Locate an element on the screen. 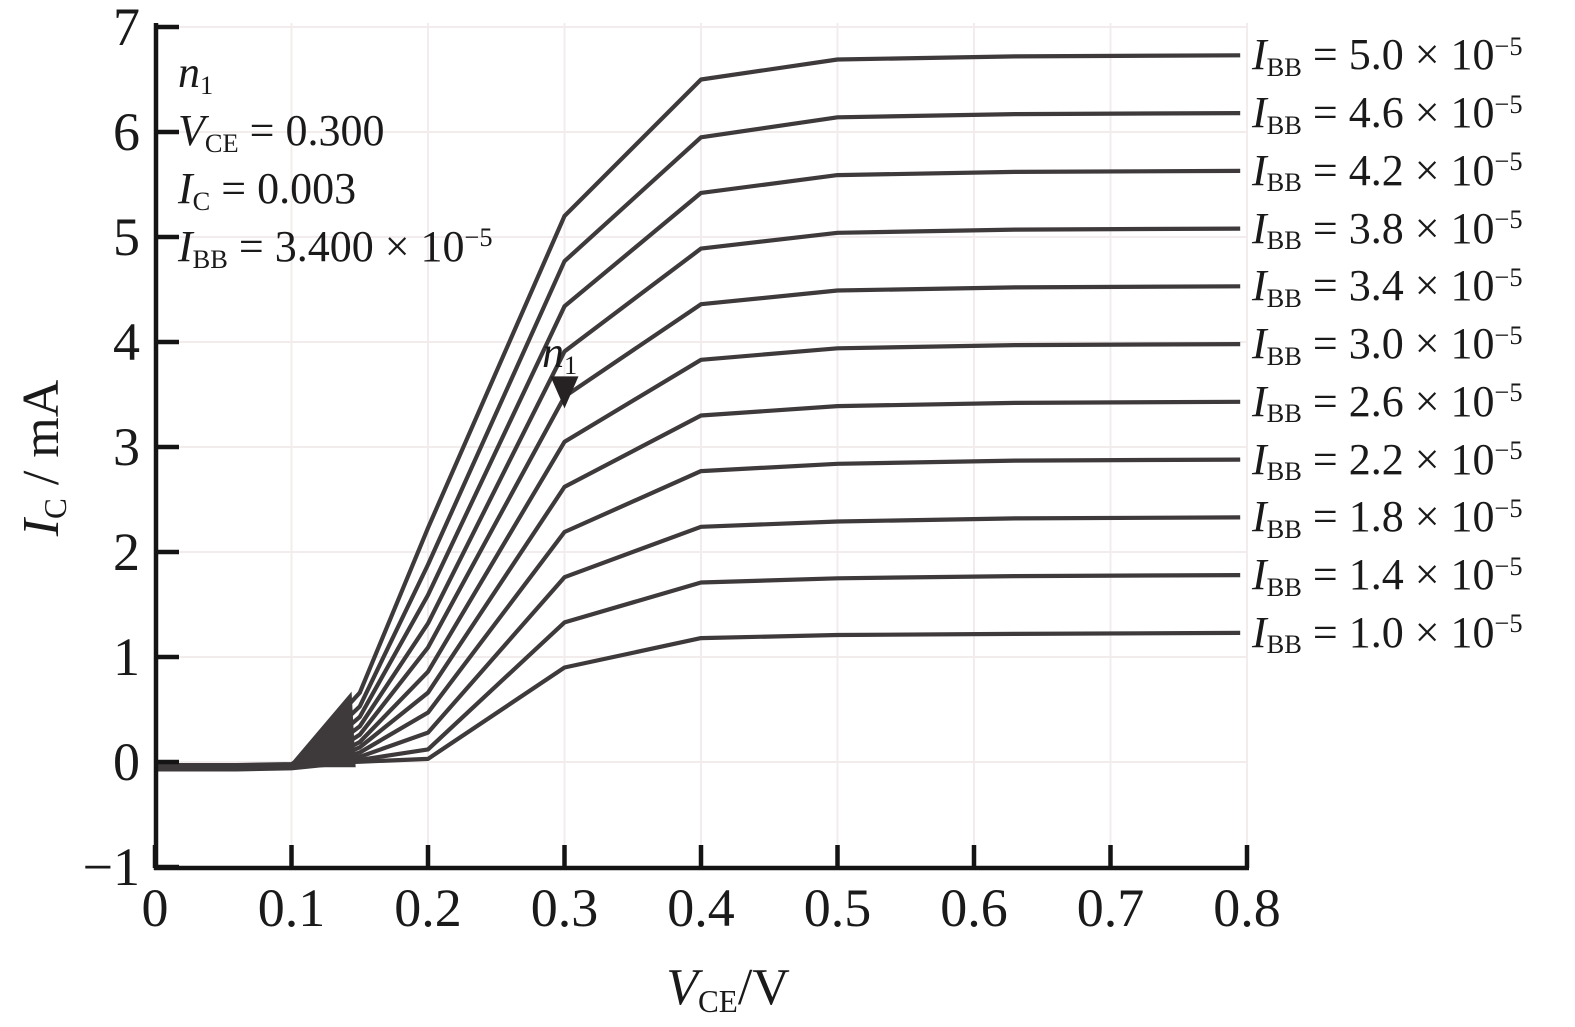  legend-entry-ibb-2.6e-5: IBB = 2.6 × 10−5 is located at coordinates (1387, 402).